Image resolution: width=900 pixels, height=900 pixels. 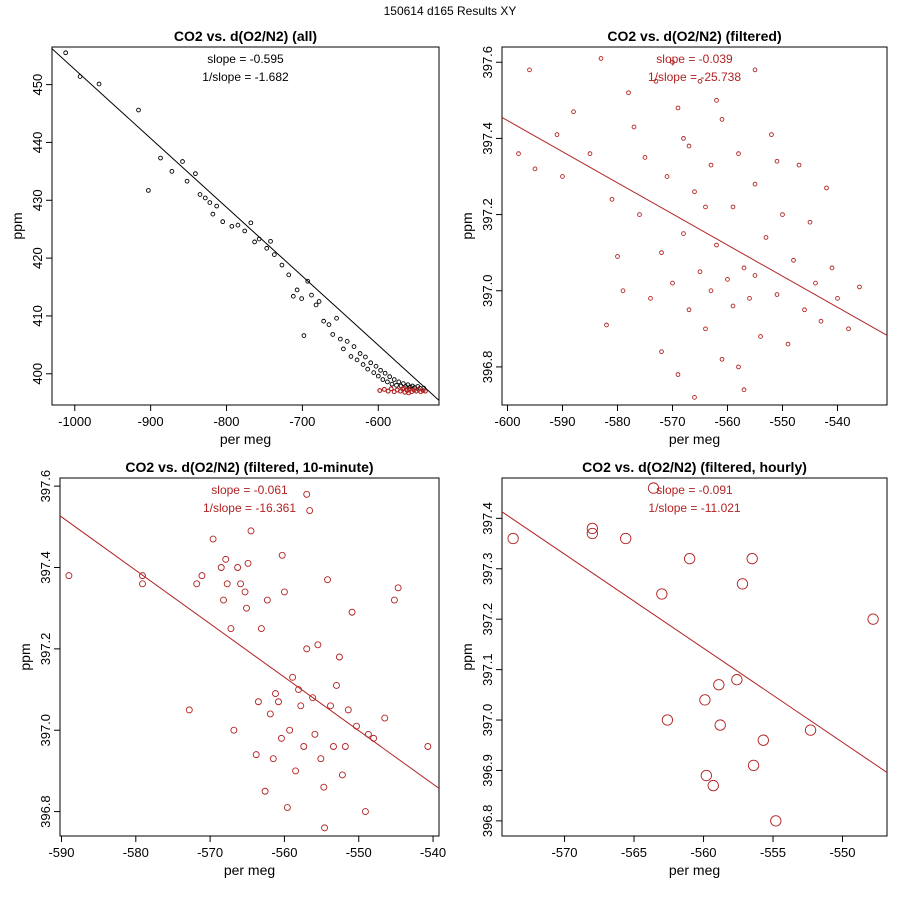 I want to click on x-tick-label: -555, so click(x=773, y=852).